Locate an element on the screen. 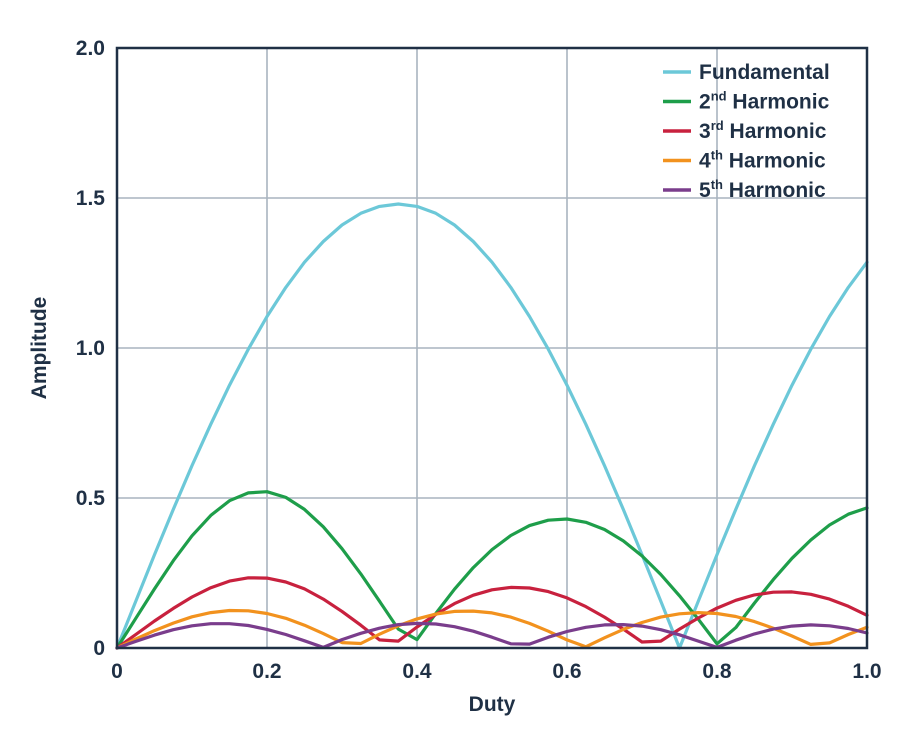 The height and width of the screenshot is (753, 912). x-tick-label-5: 1.0 is located at coordinates (866, 671).